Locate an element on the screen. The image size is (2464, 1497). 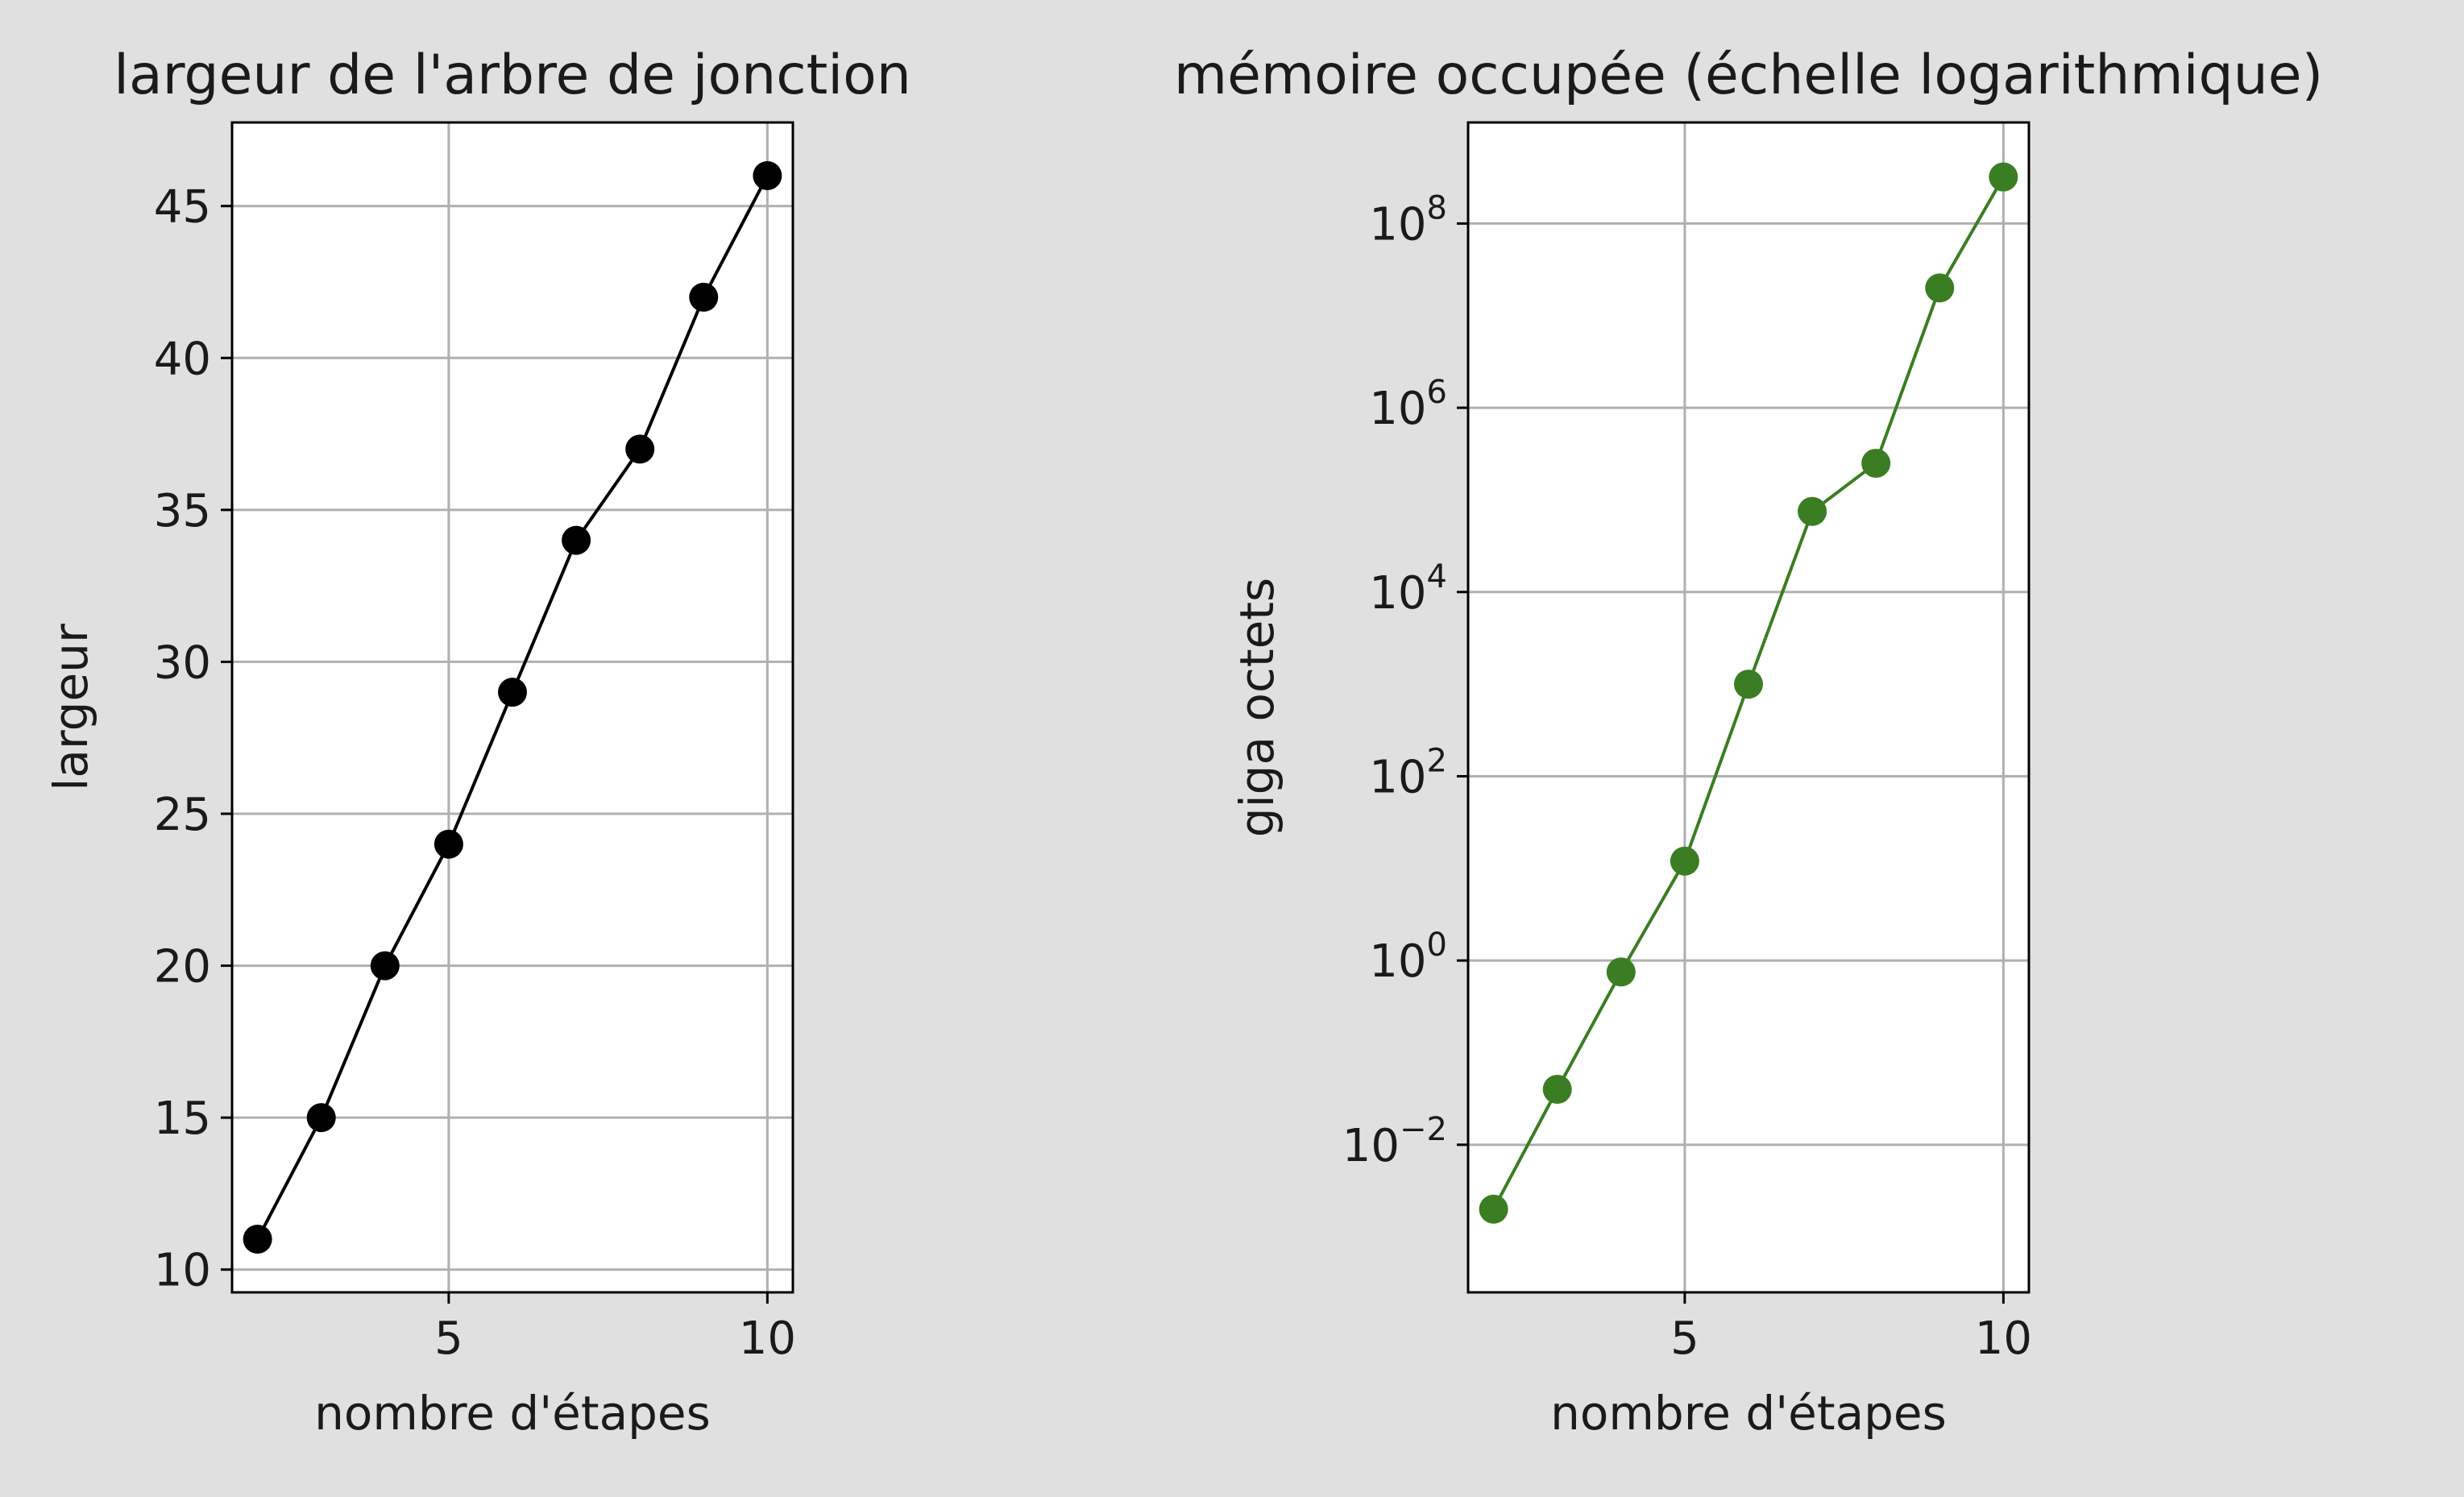
y-tick-label: 10 is located at coordinates (182, 1271).